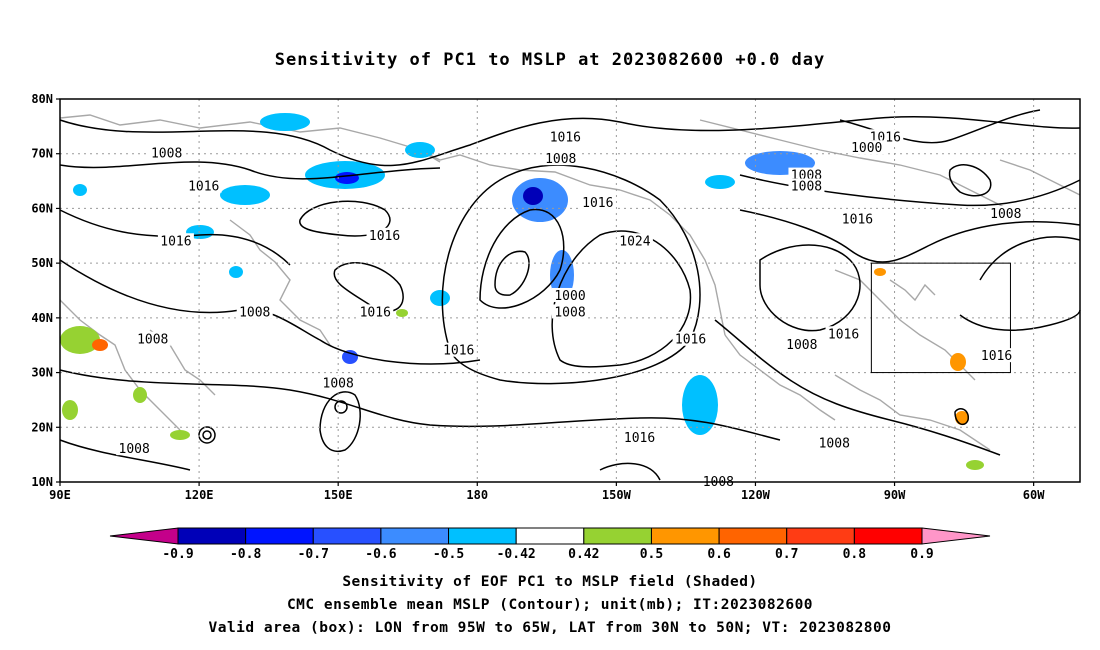 The image size is (1100, 650). What do you see at coordinates (199, 495) in the screenshot?
I see `lon-tick-label: 120E` at bounding box center [199, 495].